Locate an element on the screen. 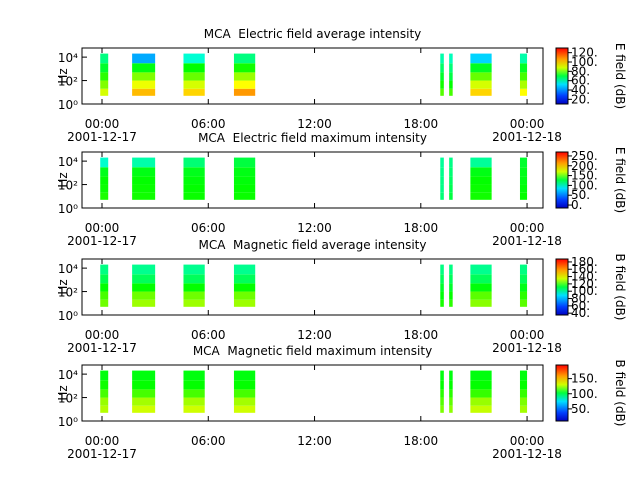  colorbar-label: E field (dB) is located at coordinates (620, 180).